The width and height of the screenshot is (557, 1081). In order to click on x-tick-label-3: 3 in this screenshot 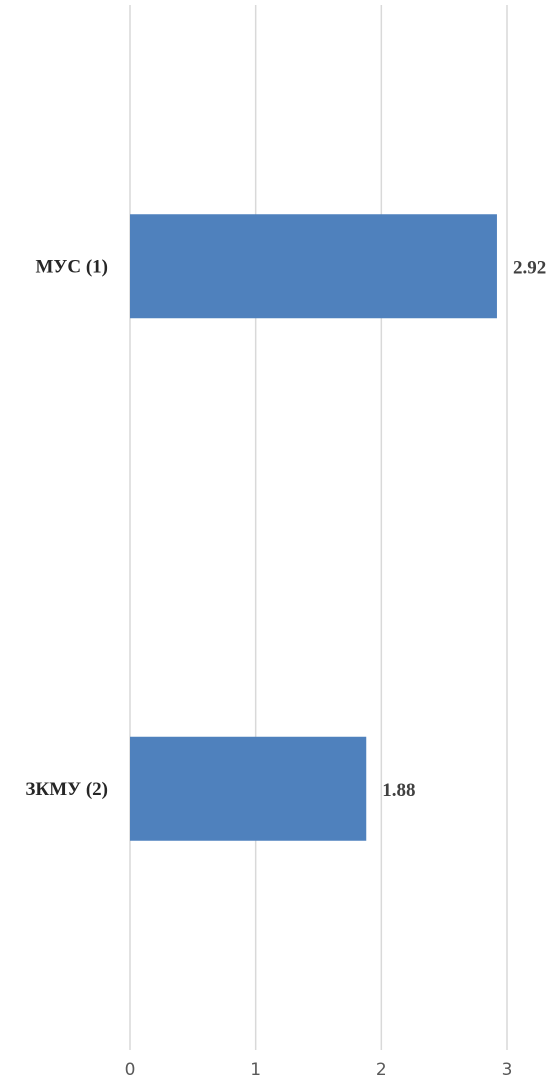, I will do `click(507, 1070)`.